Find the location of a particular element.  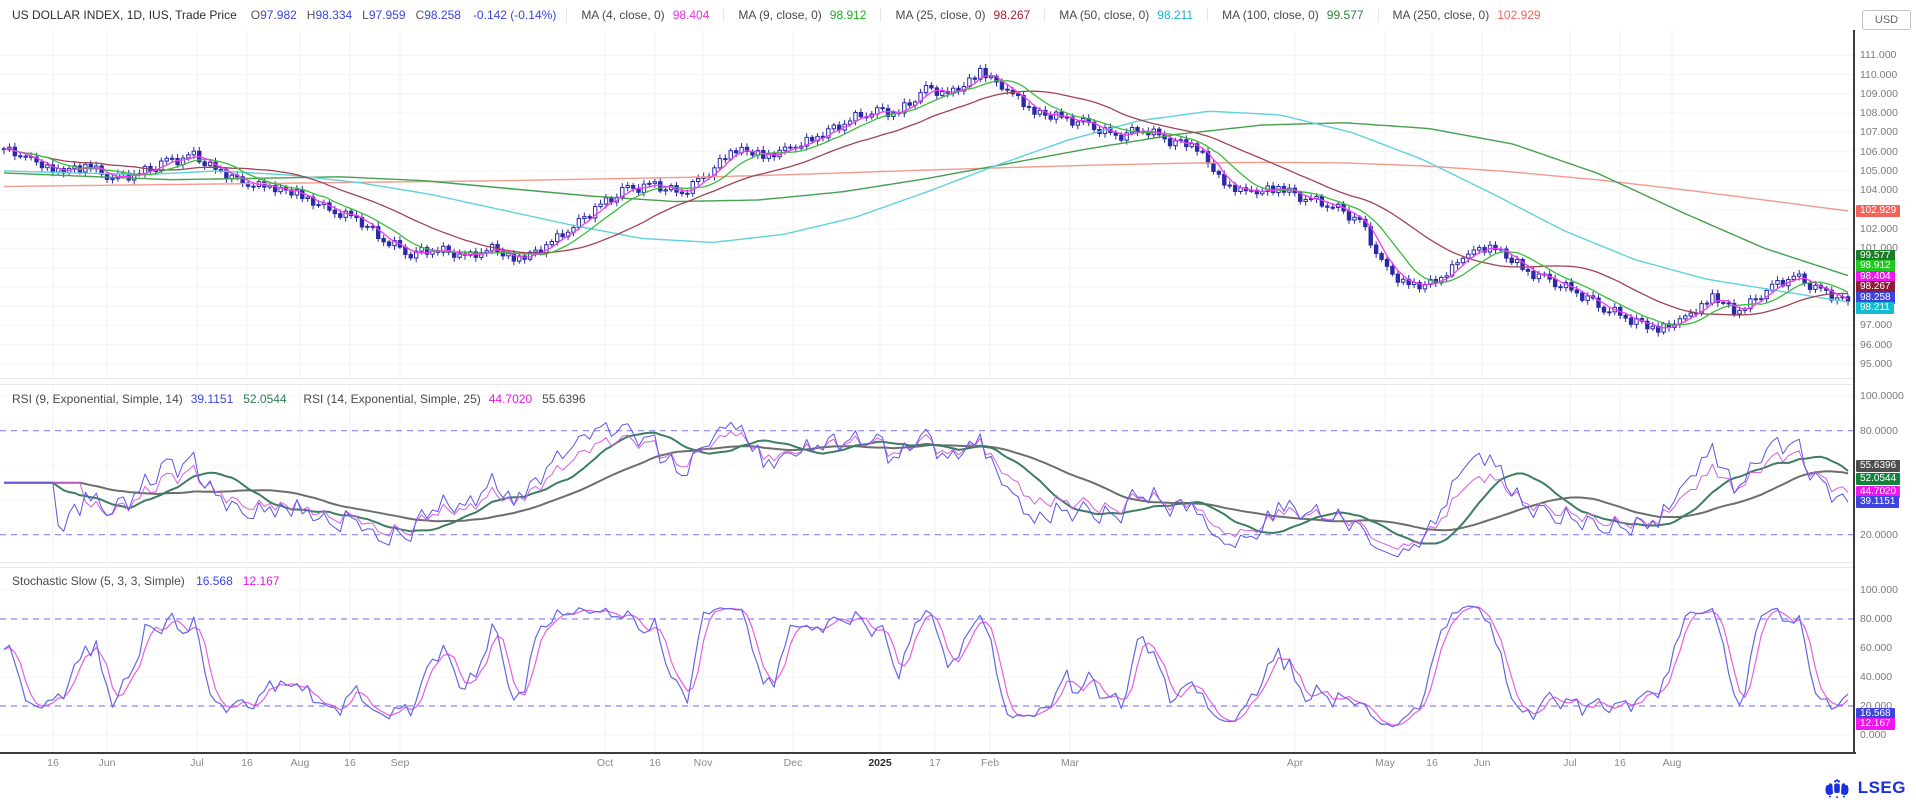

time-axis-label: 2025 is located at coordinates (880, 763).